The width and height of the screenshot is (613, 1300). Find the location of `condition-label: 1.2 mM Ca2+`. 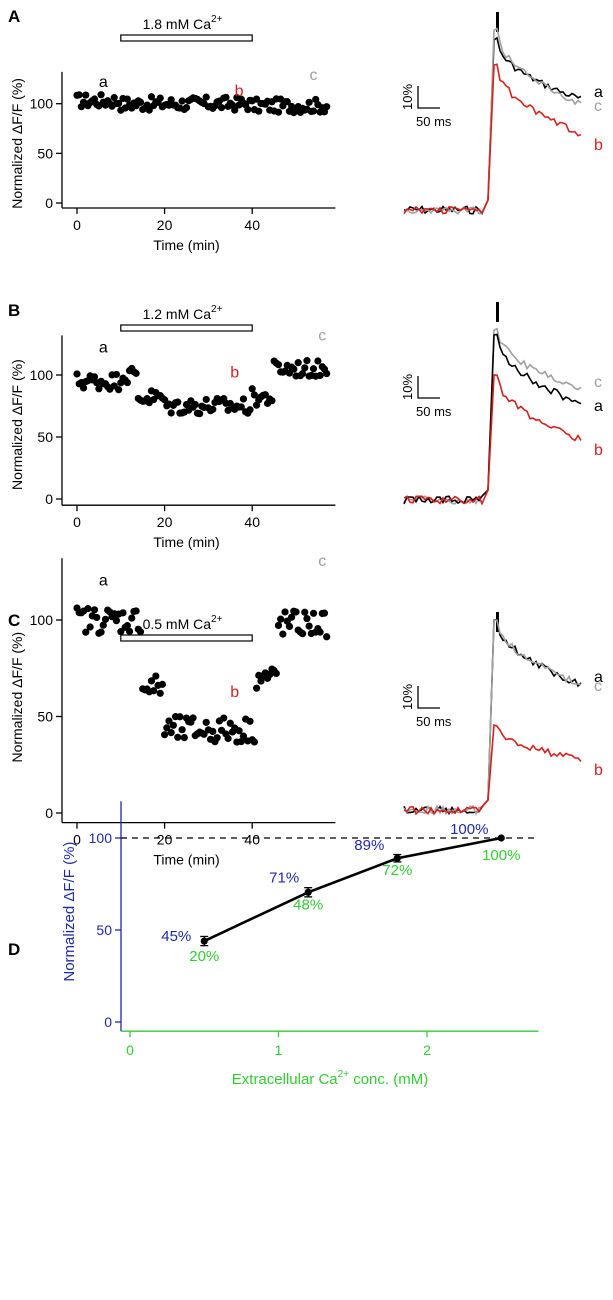

condition-label: 1.2 mM Ca2+ is located at coordinates (183, 313).